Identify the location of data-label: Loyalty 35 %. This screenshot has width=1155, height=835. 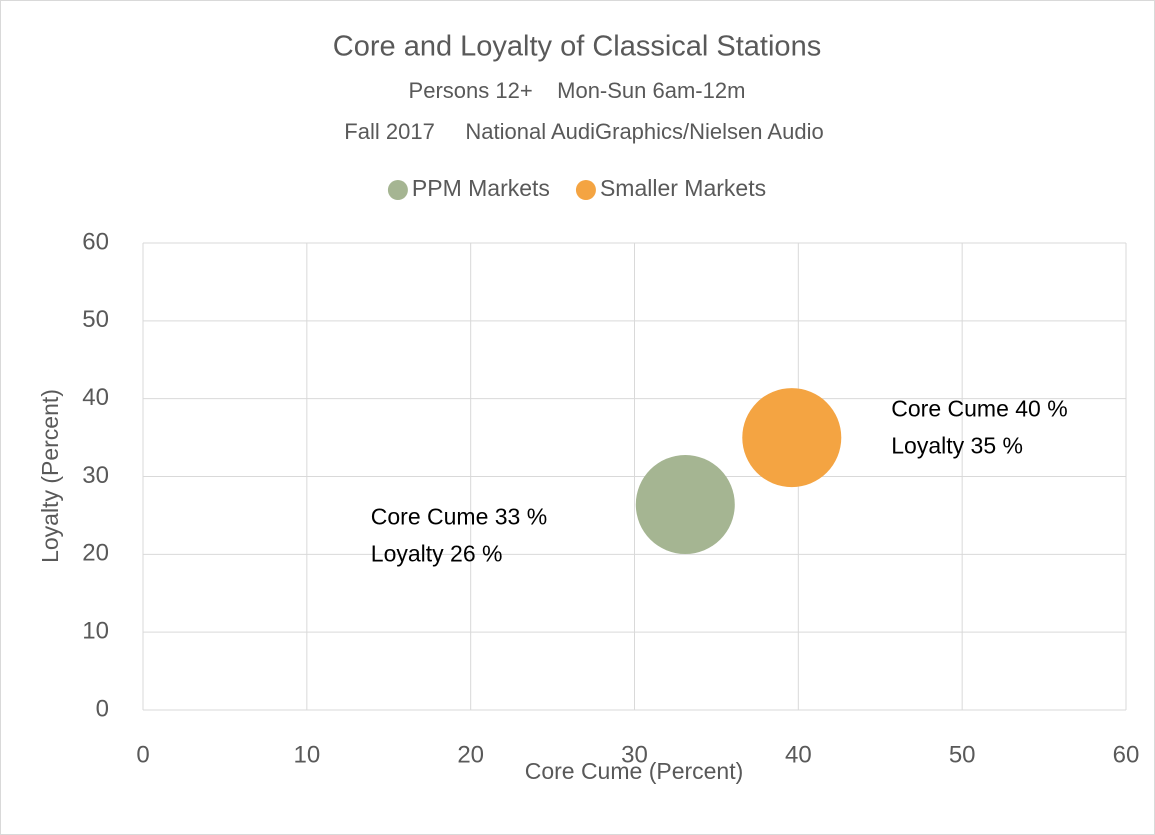
(957, 446).